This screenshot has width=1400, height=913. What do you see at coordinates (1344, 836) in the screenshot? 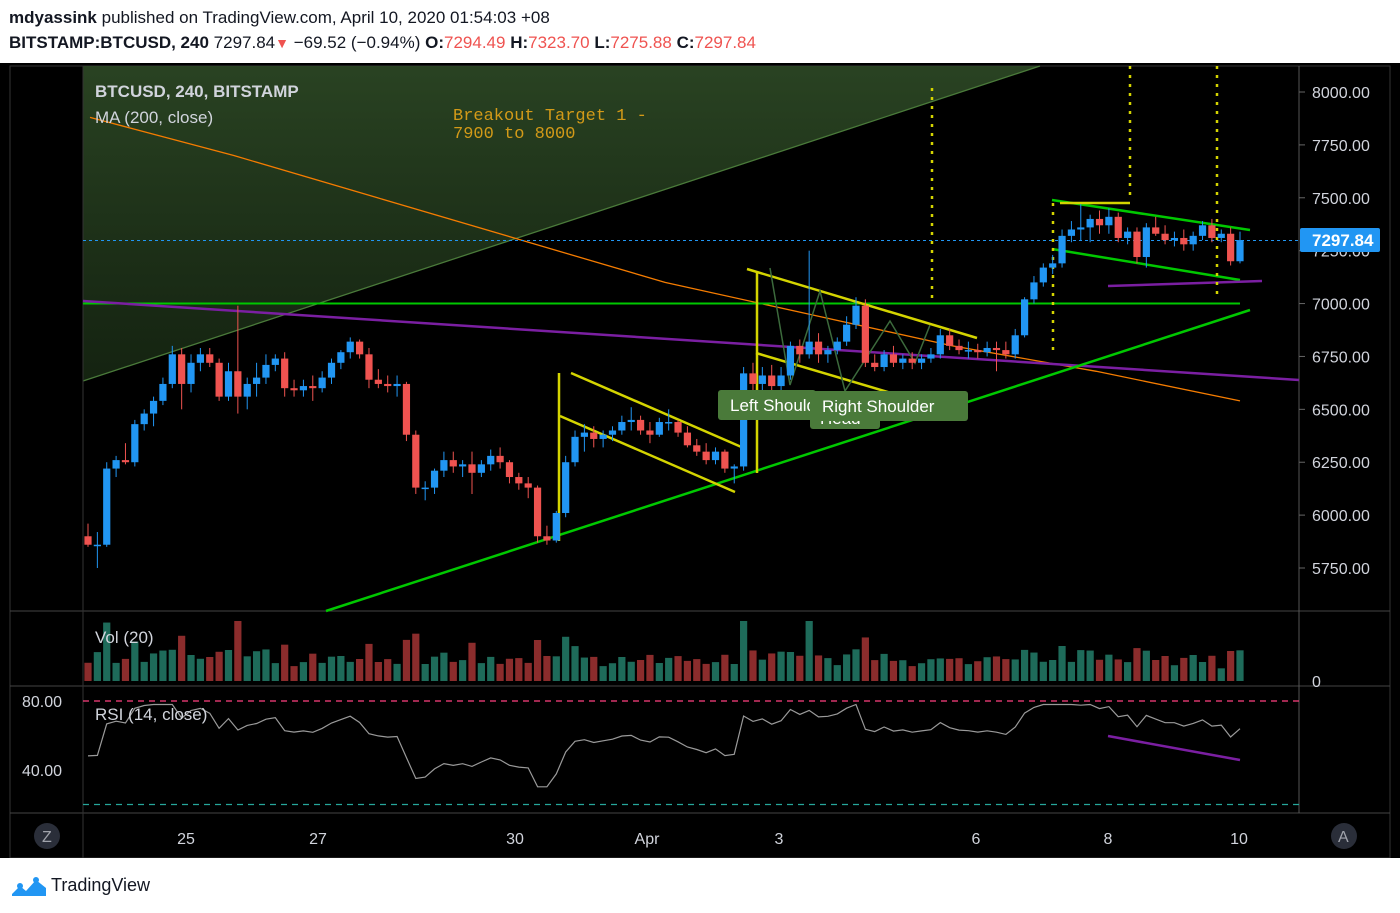
I see `auto-scale-button` at bounding box center [1344, 836].